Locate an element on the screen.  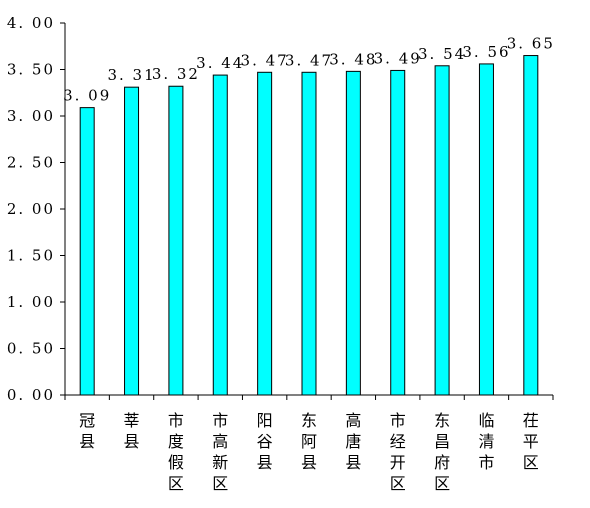
x-tick-label: 莘县 is located at coordinates (132, 431).